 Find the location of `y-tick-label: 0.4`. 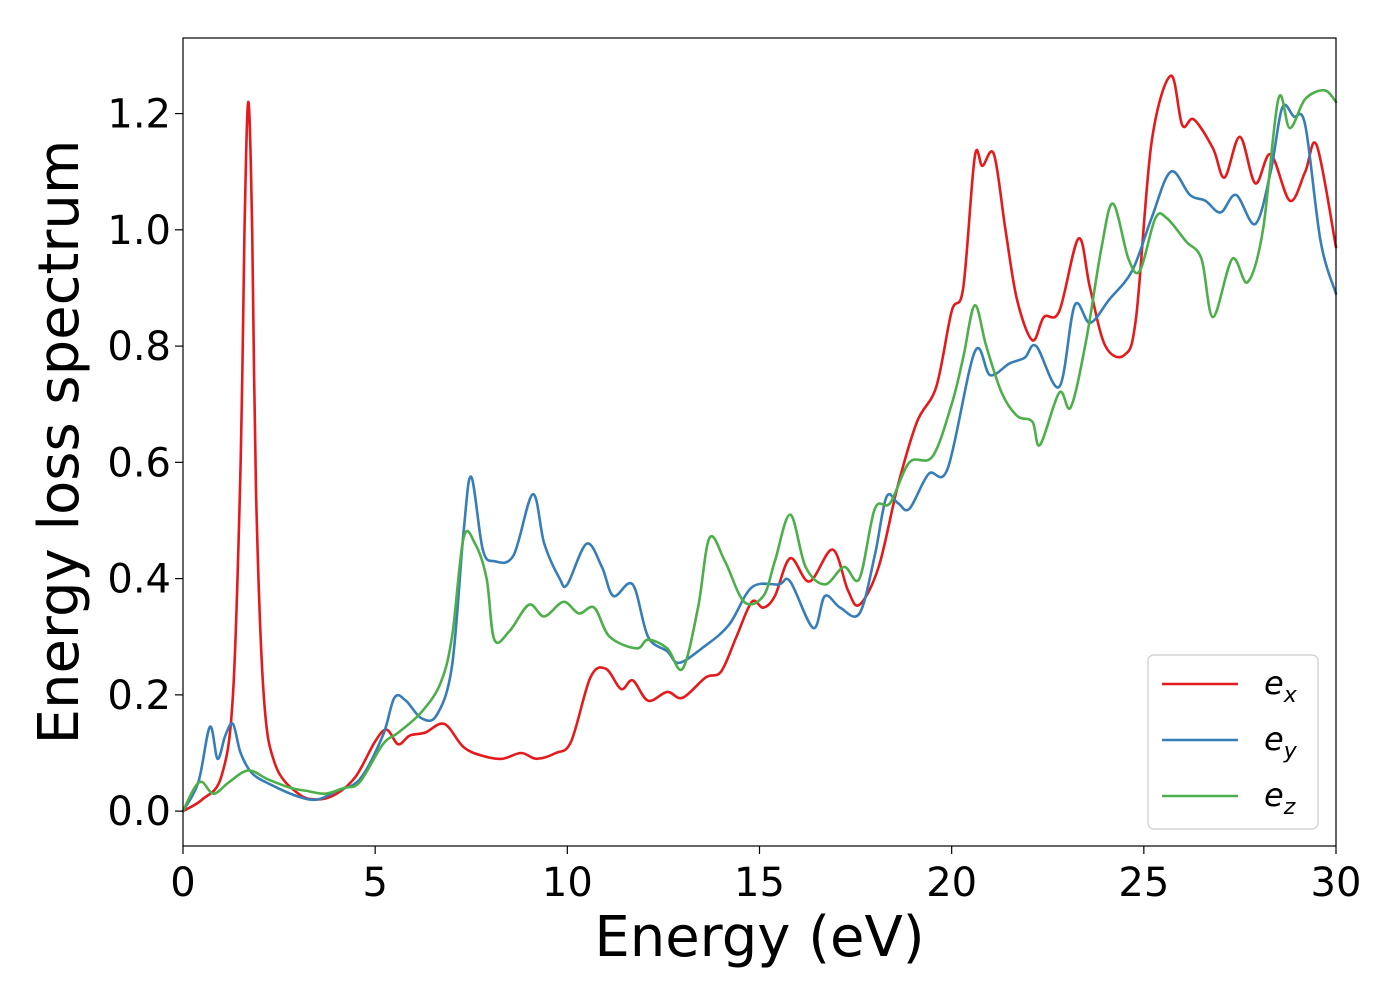

y-tick-label: 0.4 is located at coordinates (139, 580).